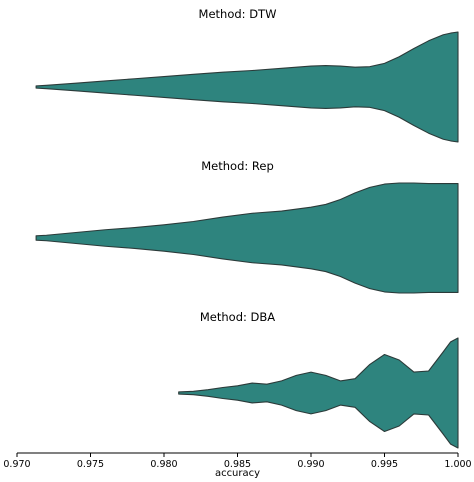 The height and width of the screenshot is (482, 474). What do you see at coordinates (310, 464) in the screenshot?
I see `x-tick-label: 0.990` at bounding box center [310, 464].